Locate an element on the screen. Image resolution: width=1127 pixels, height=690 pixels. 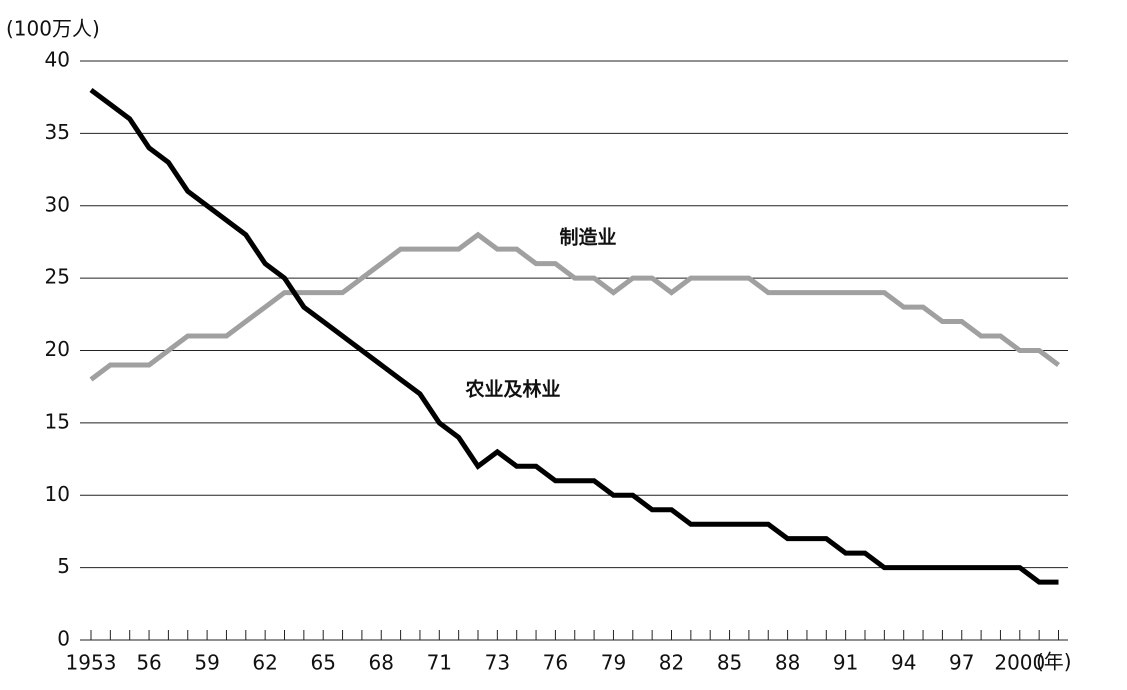
y-tick-label: 0 is located at coordinates (63, 639).